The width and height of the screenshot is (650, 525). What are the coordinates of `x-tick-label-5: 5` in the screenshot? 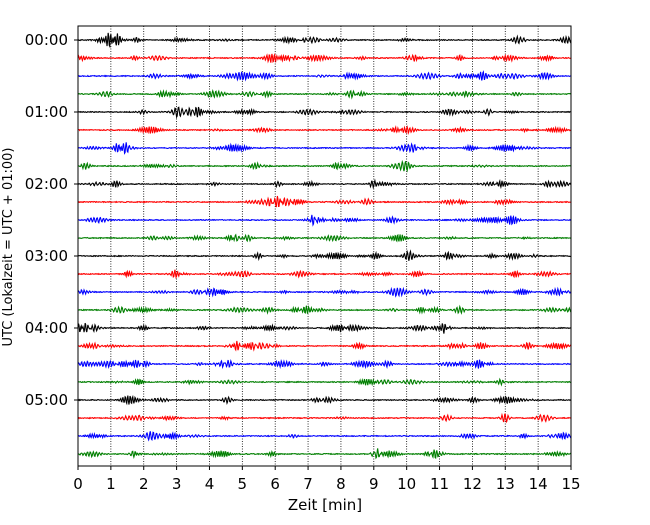 It's located at (243, 484).